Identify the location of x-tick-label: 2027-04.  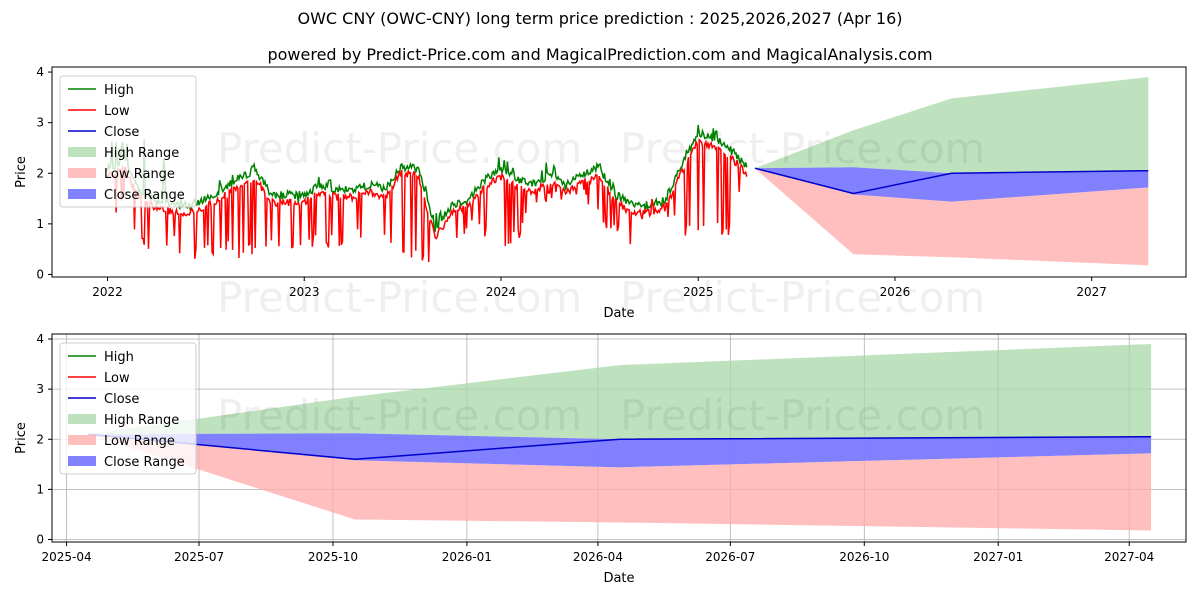
(1129, 557).